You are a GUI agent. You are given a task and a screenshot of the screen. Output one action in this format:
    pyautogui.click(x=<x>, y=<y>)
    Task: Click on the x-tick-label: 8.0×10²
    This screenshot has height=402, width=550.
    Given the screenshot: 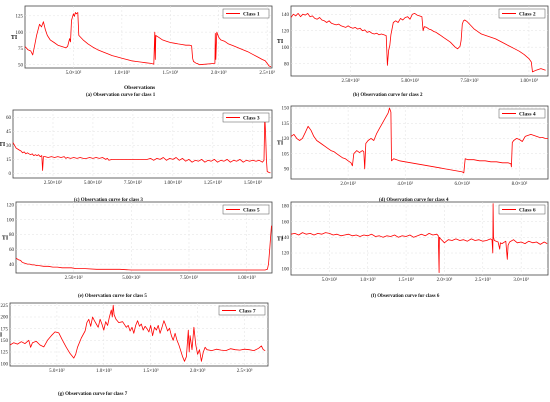 What is the action you would take?
    pyautogui.click(x=520, y=184)
    